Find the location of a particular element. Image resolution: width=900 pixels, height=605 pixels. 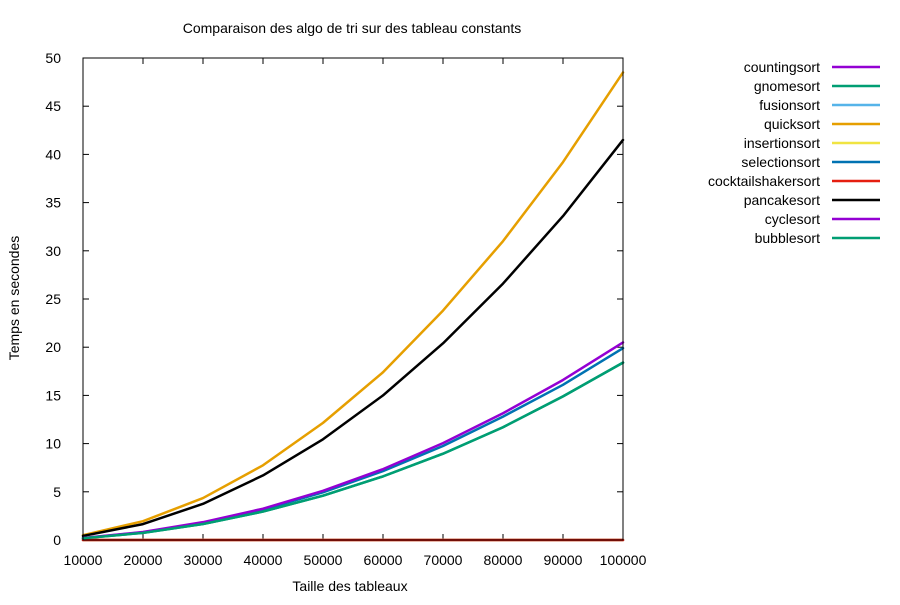

legend-label: countingsort is located at coordinates (782, 67).